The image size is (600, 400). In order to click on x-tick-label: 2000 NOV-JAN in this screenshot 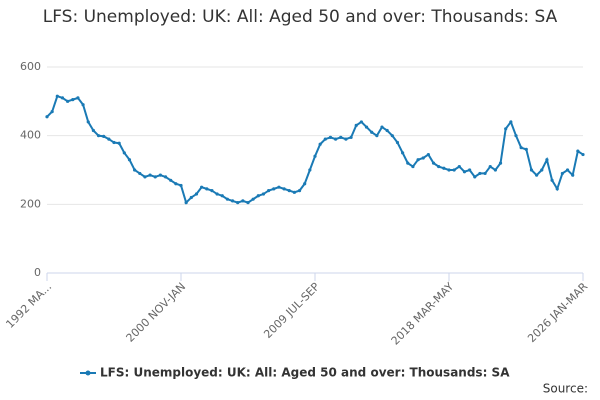, I will do `click(156, 312)`.